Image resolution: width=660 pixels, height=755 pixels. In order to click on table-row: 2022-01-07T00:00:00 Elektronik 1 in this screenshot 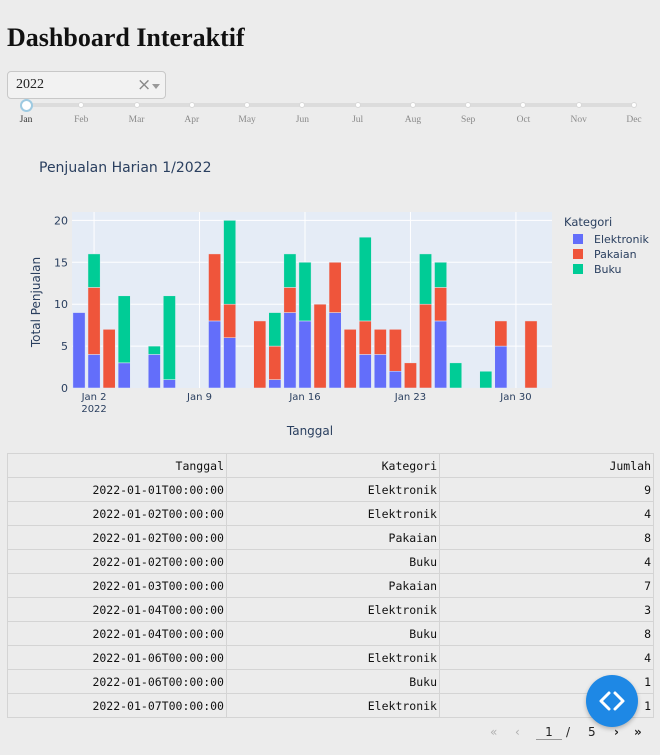, I will do `click(330, 705)`.